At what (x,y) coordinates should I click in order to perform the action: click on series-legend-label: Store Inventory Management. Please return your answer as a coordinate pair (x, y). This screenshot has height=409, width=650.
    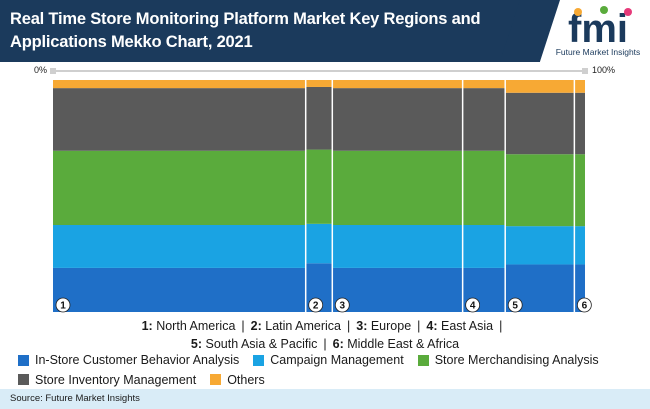
    Looking at the image, I should click on (116, 379).